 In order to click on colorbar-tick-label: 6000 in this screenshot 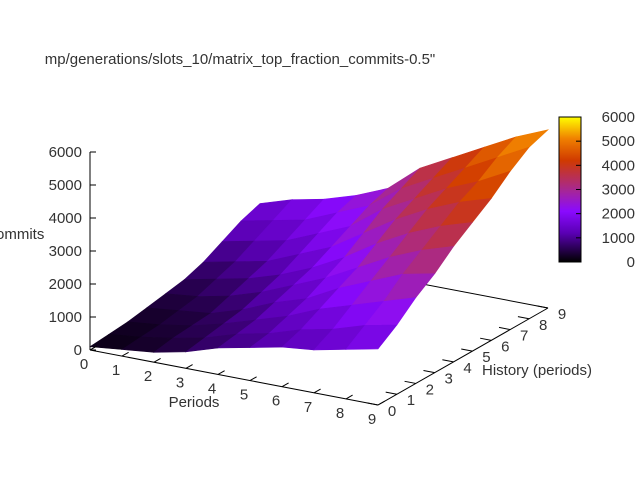, I will do `click(618, 117)`.